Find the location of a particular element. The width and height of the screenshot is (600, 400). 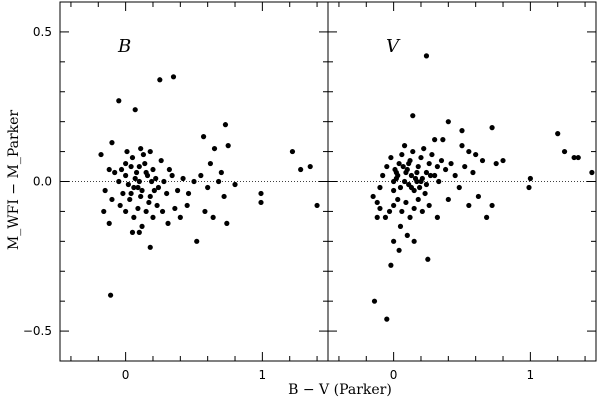

y-tick-label: 0.5 is located at coordinates (42, 32).